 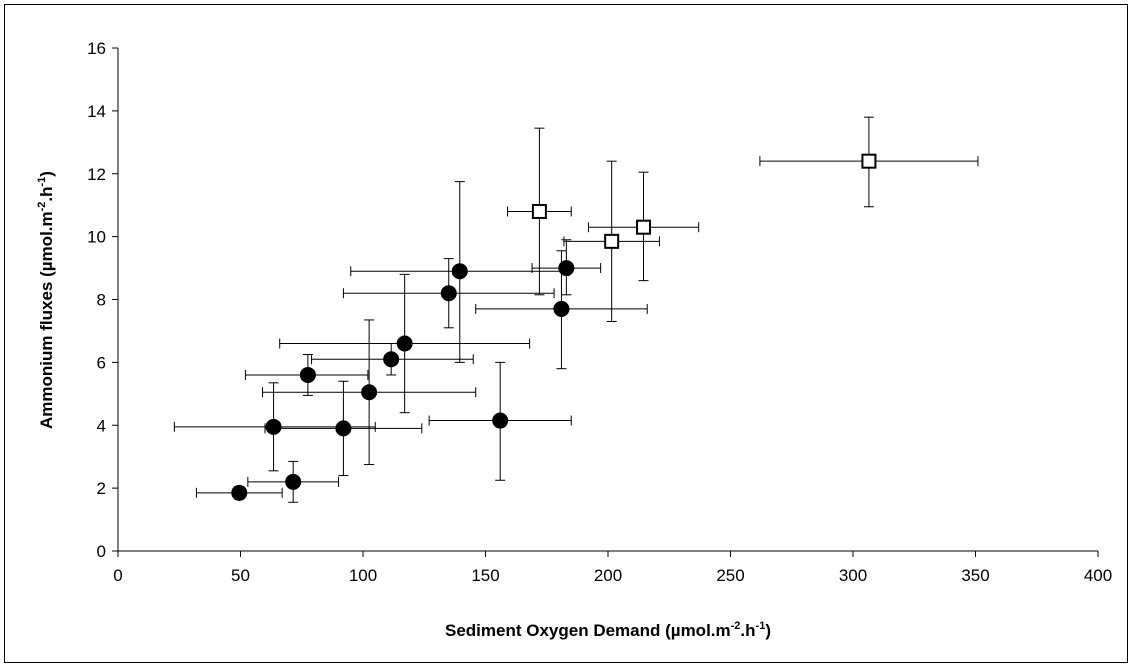 I want to click on x-tick-label: 100, so click(x=363, y=575).